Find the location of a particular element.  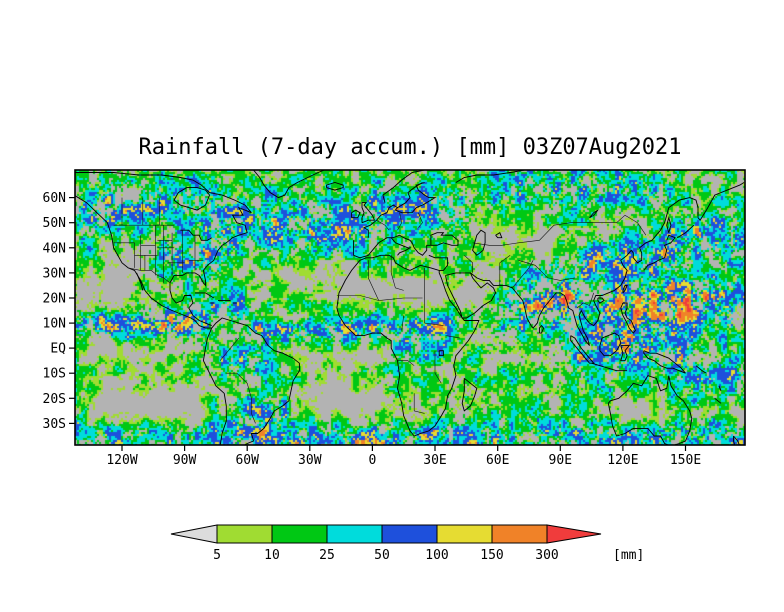

colorbar-label: 50 is located at coordinates (382, 555).